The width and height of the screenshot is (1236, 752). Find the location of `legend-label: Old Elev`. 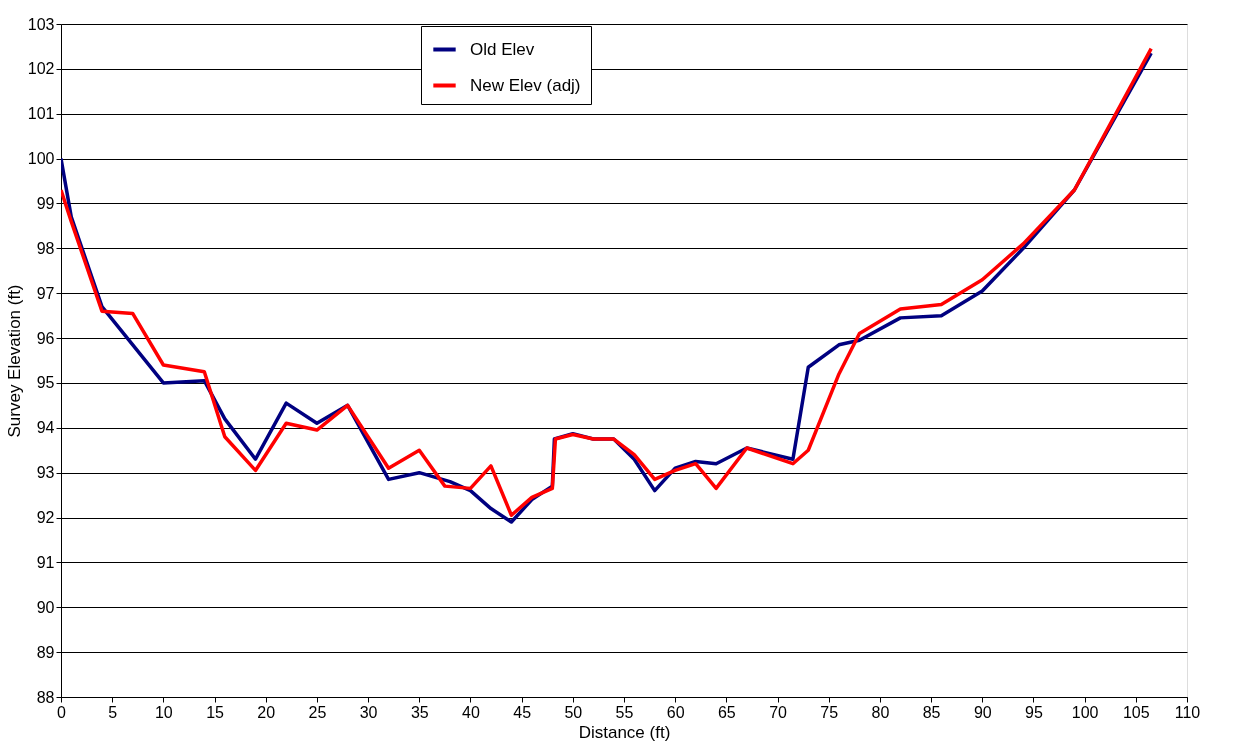

legend-label: Old Elev is located at coordinates (502, 49).